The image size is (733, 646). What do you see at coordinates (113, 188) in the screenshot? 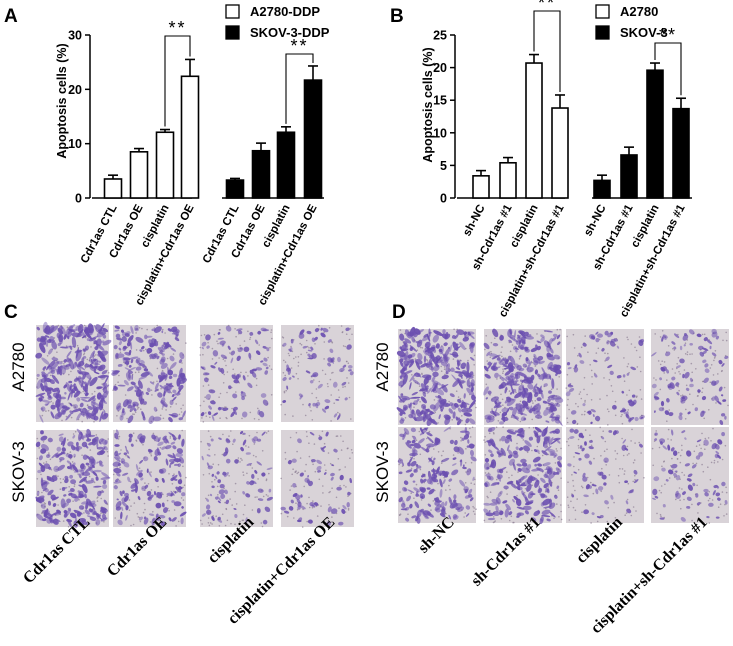
I see `bar-a2780-ddp-cdr1as-ctl` at bounding box center [113, 188].